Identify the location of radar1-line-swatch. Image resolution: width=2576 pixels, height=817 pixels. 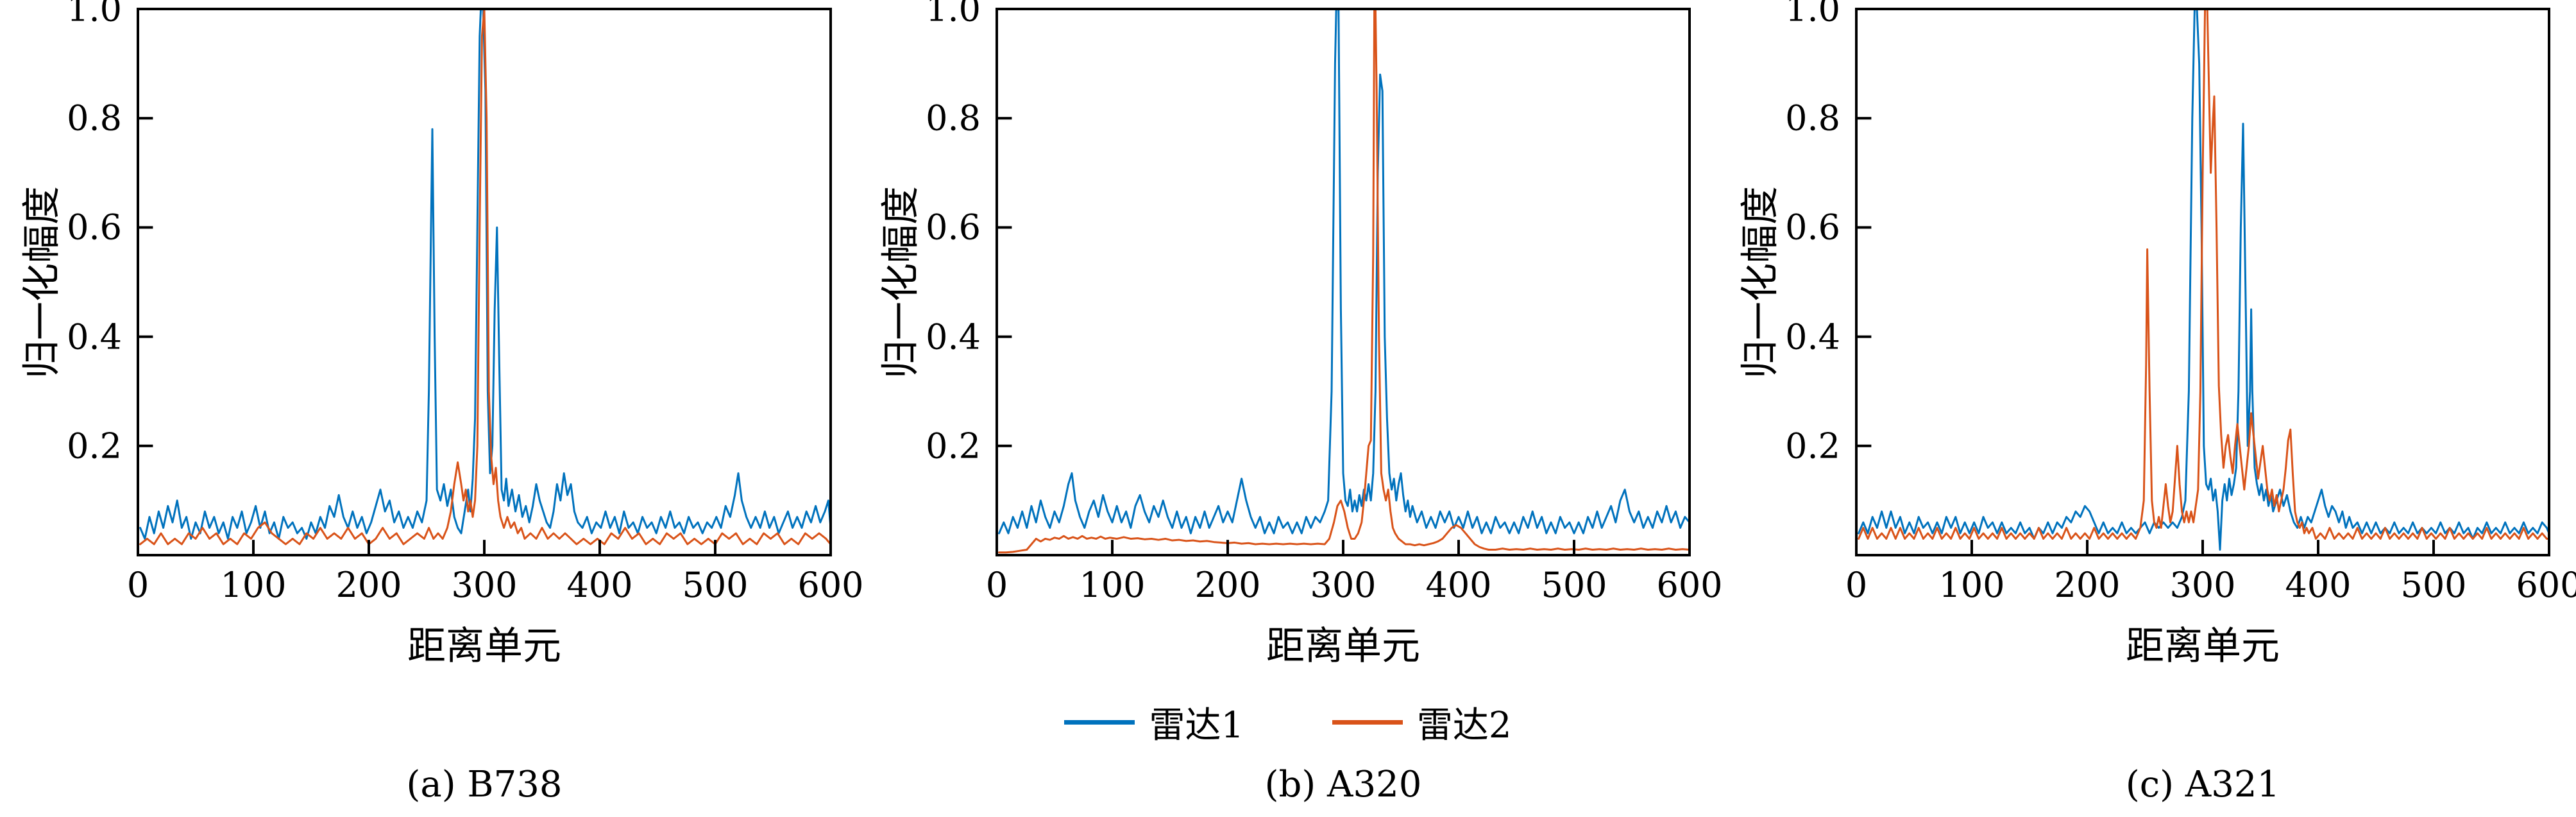
(1099, 723).